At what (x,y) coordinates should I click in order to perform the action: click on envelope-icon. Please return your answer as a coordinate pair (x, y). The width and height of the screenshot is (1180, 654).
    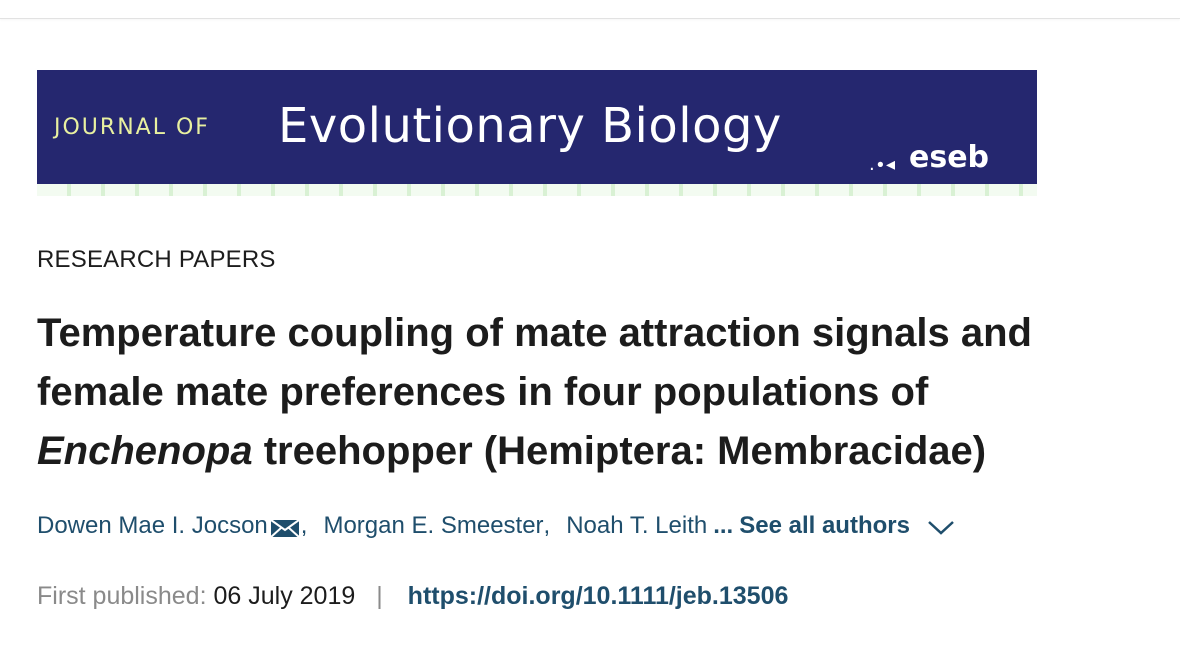
    Looking at the image, I should click on (285, 528).